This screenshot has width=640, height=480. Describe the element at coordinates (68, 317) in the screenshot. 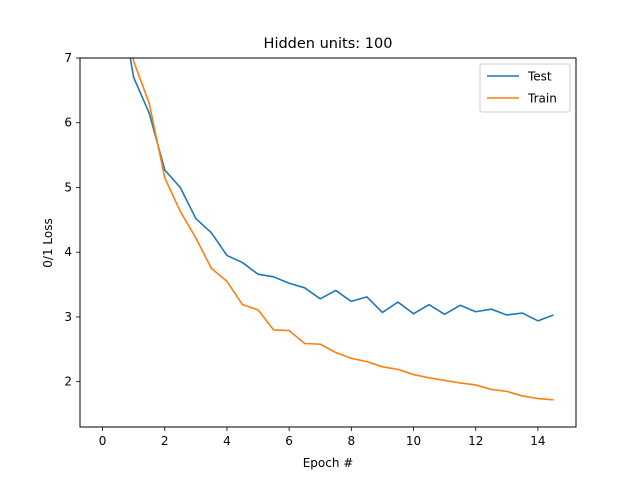

I see `y-tick-label: 3` at that location.